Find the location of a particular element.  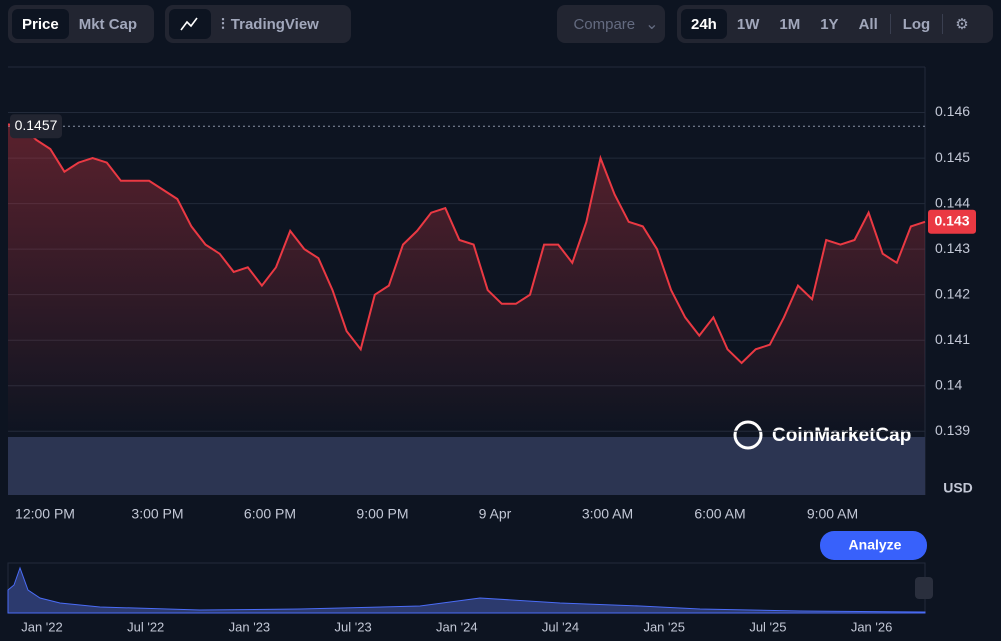

range-group: 24h 1W 1M 1Y All Log ⚙ is located at coordinates (835, 24).